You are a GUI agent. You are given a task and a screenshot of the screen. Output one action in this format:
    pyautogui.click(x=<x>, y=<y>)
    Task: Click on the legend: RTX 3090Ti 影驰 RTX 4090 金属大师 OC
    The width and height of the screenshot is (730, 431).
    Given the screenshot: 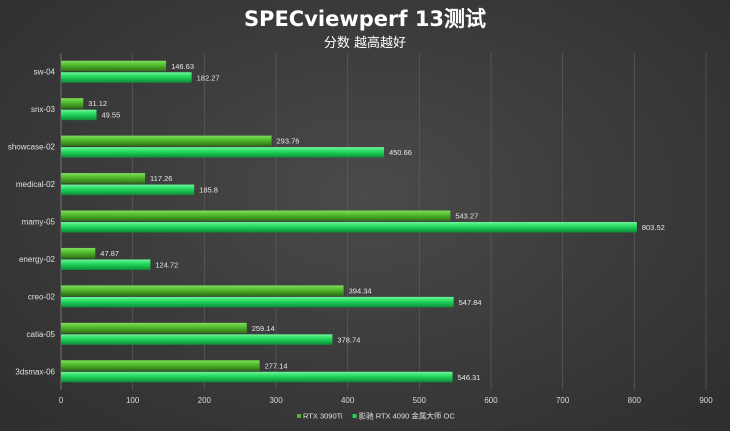 What is the action you would take?
    pyautogui.click(x=376, y=416)
    